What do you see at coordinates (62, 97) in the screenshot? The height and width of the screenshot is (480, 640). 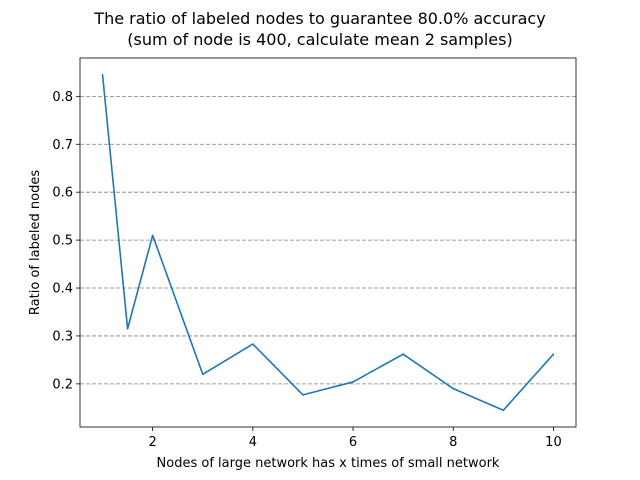 I see `y-tick-label: 0.8` at bounding box center [62, 97].